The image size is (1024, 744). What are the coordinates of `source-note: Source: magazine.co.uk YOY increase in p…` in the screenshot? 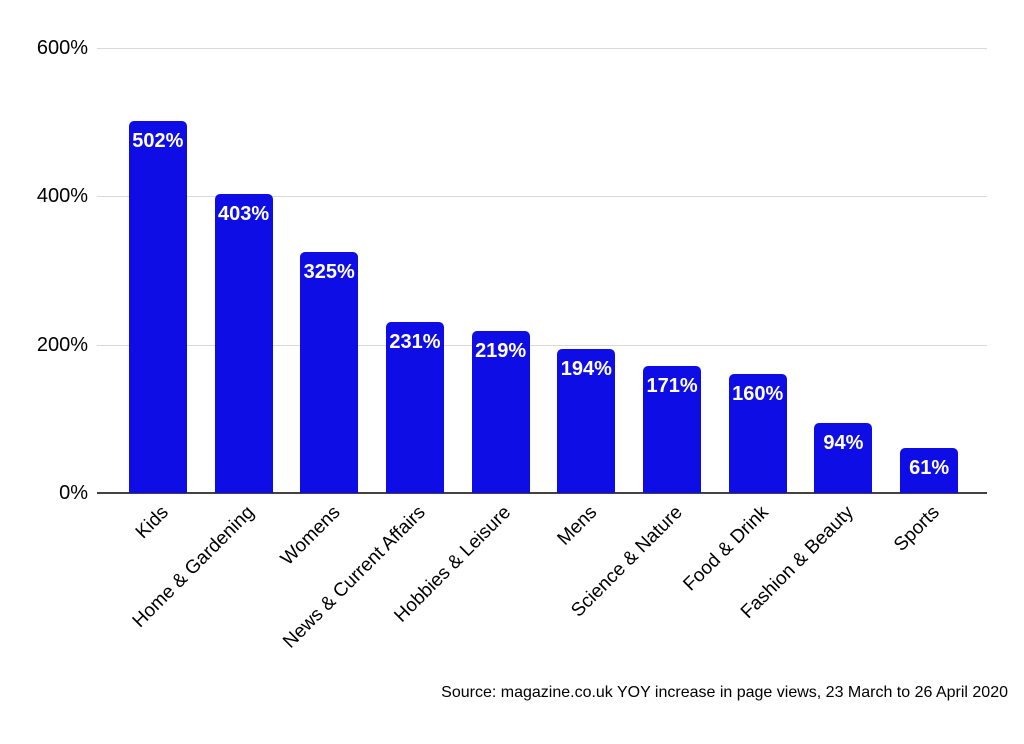 It's located at (724, 692).